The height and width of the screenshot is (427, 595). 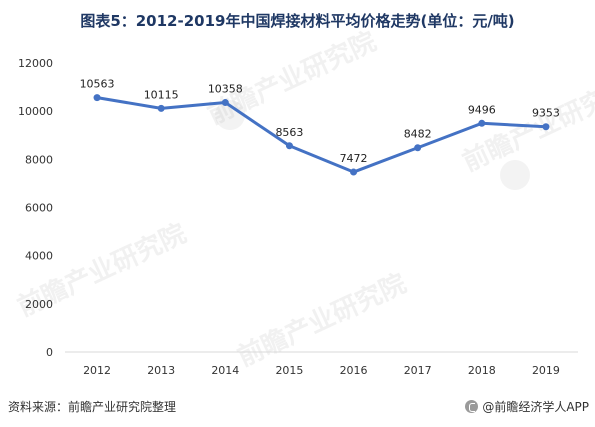 What do you see at coordinates (418, 134) in the screenshot?
I see `data-label: 8482` at bounding box center [418, 134].